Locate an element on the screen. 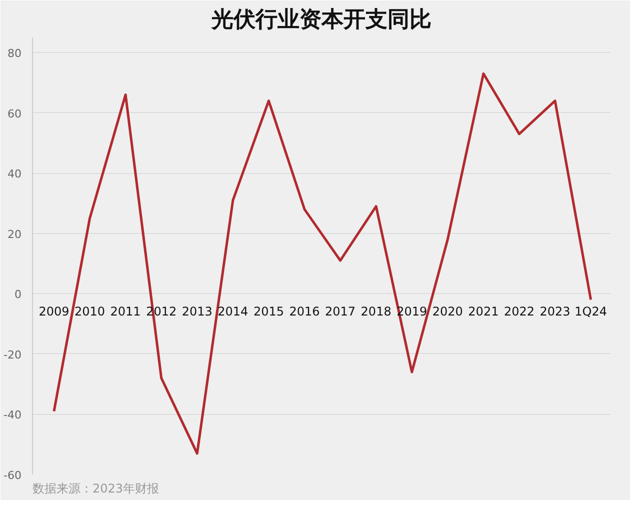 Image resolution: width=640 pixels, height=511 pixels. x-tick-label: 2015 is located at coordinates (268, 311).